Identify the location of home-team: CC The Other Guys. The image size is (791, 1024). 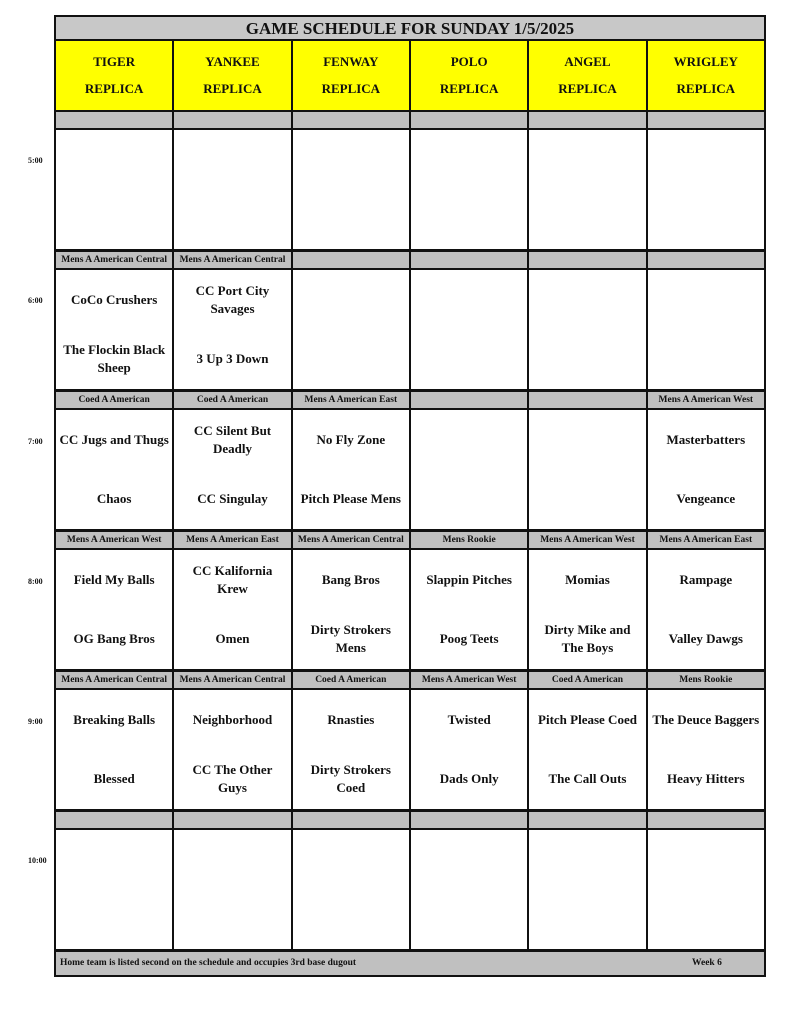
(232, 779).